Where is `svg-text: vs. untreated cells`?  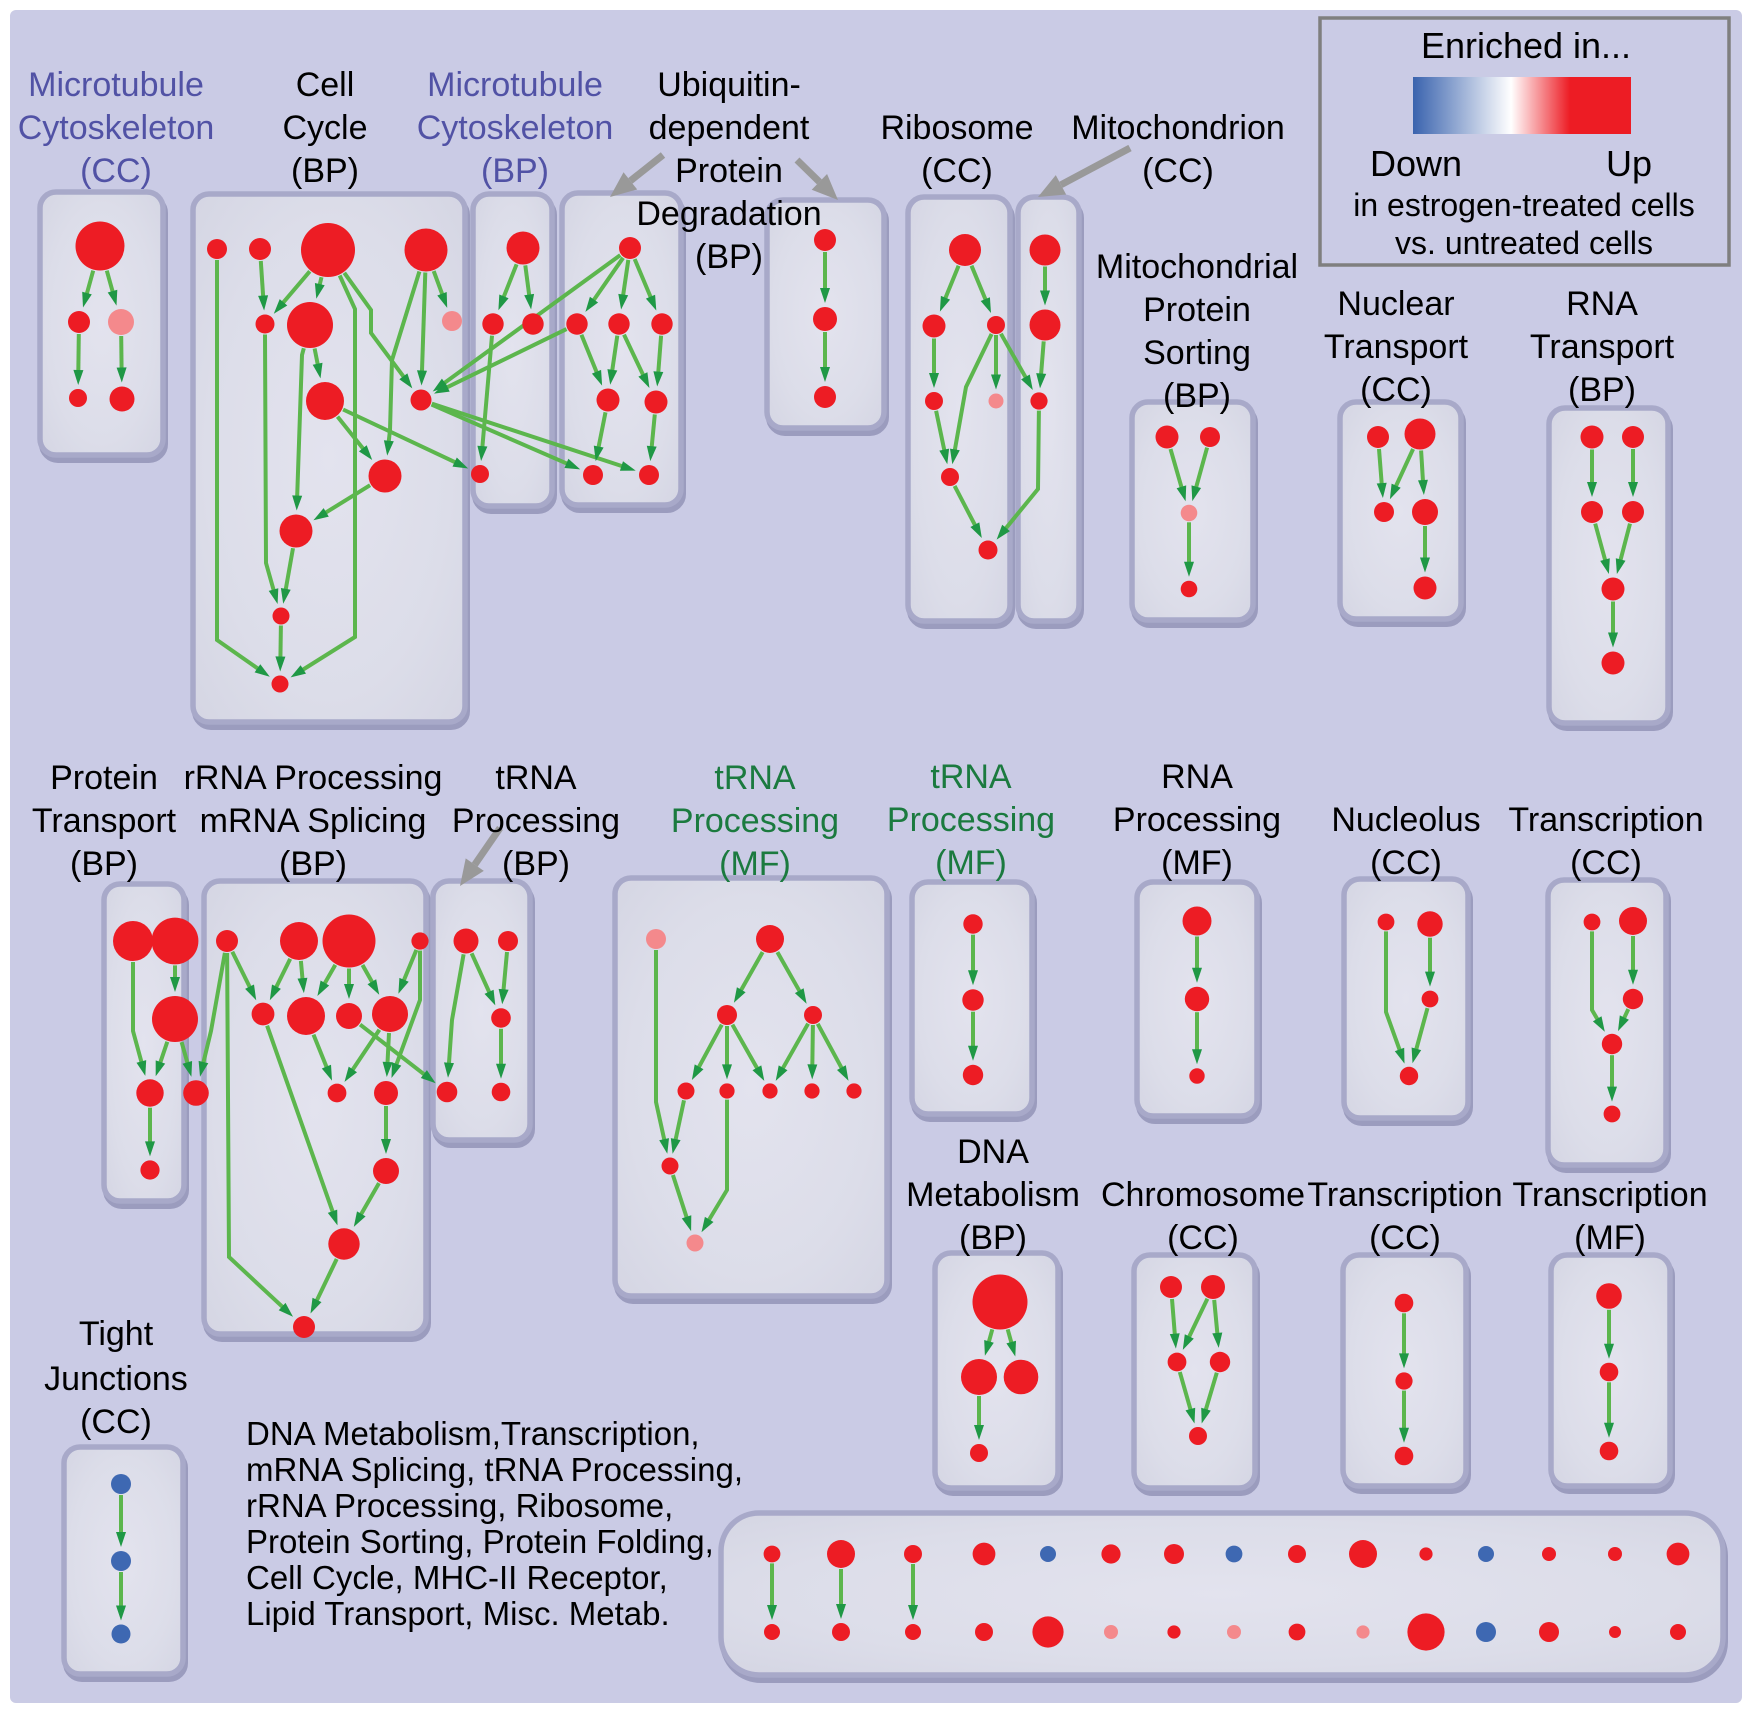 svg-text: vs. untreated cells is located at coordinates (1524, 243).